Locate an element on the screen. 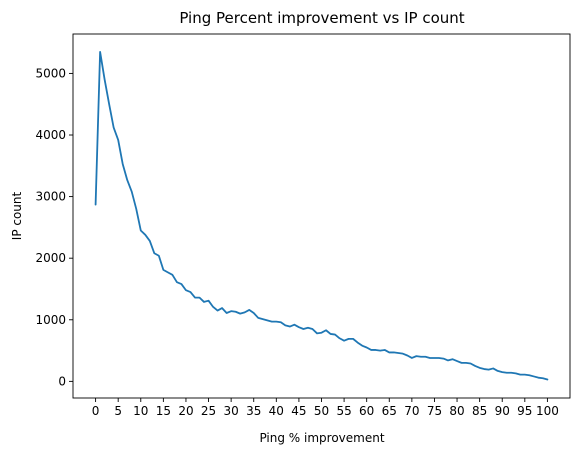 Image resolution: width=580 pixels, height=455 pixels. x-tick-label: 80 is located at coordinates (456, 411).